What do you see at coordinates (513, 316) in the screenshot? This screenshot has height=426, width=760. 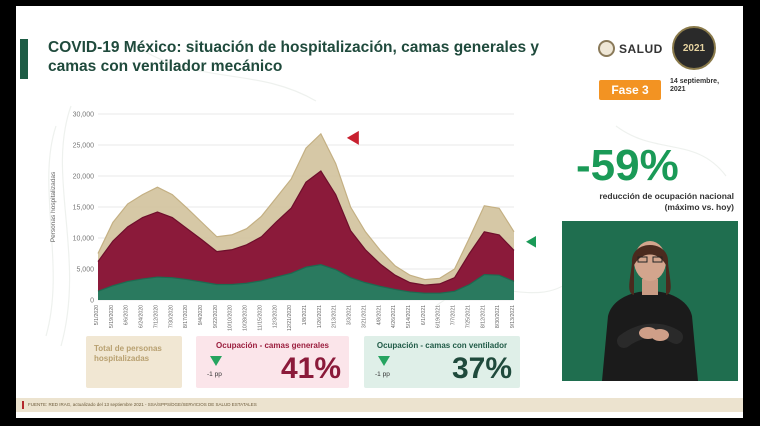 I see `x-tick-label: 9/13/2021` at bounding box center [513, 316].